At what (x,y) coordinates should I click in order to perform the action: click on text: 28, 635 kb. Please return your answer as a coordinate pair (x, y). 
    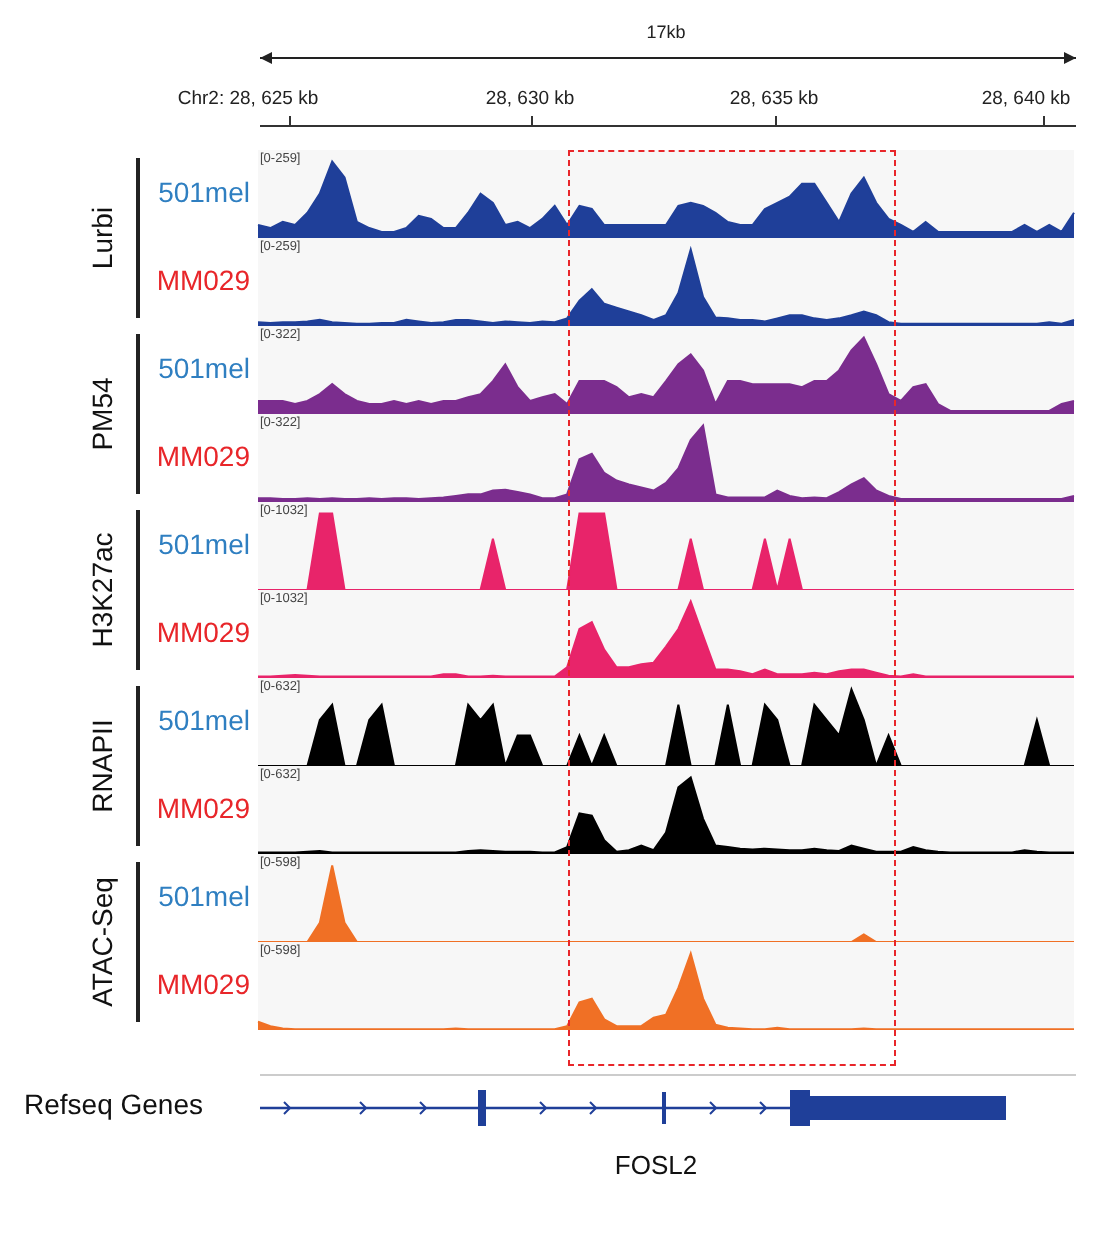
    Looking at the image, I should click on (774, 99).